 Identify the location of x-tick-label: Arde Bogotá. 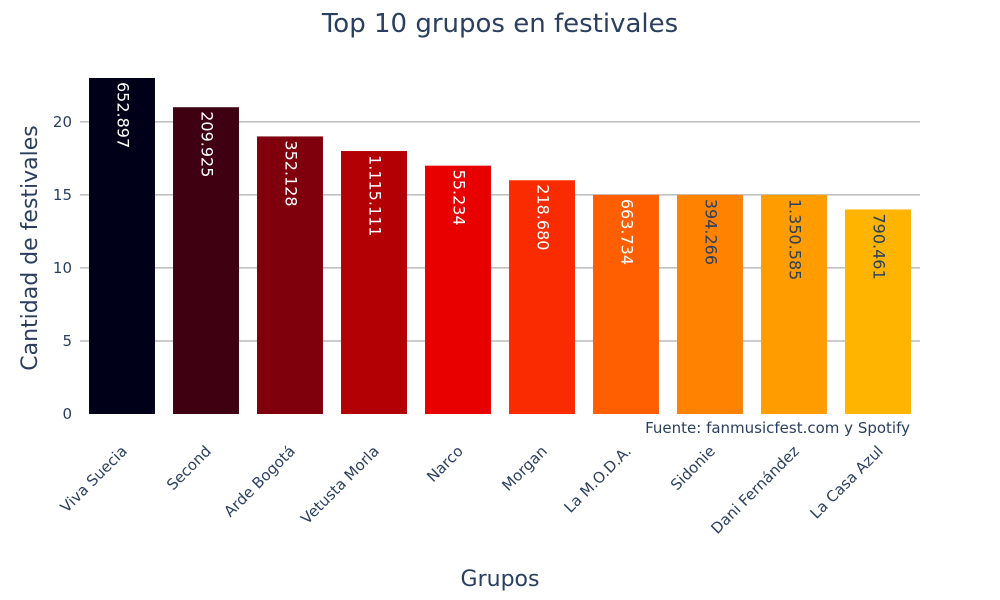
(259, 481).